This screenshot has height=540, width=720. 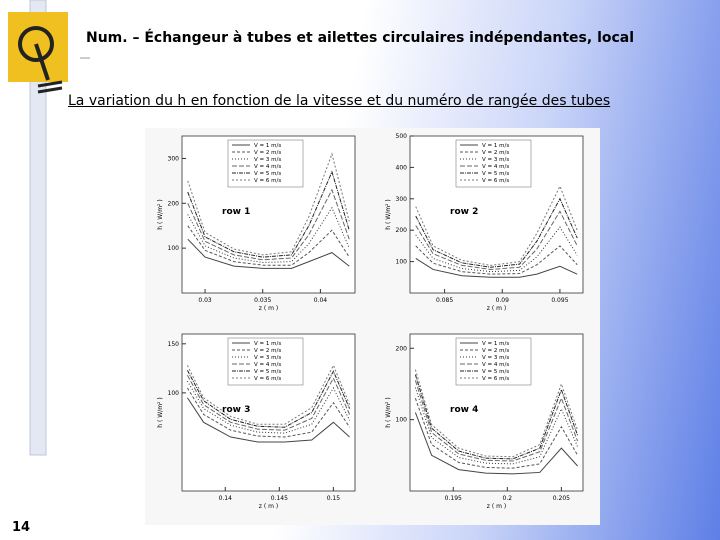 I want to click on side-bar, so click(x=38, y=228).